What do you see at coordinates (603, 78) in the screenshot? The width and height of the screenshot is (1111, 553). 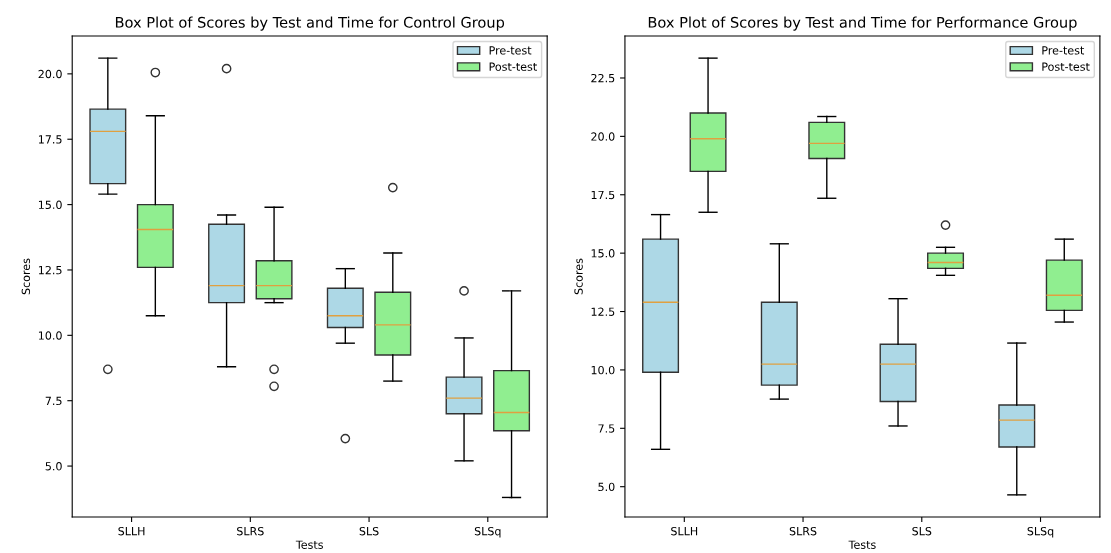 I see `y-tick-label: 22.5` at bounding box center [603, 78].